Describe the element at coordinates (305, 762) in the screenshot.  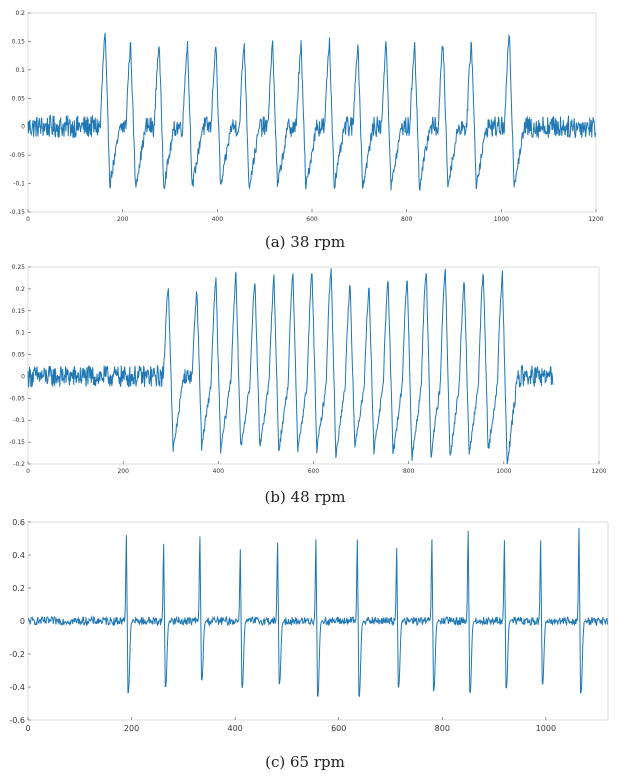
I see `caption-c: (c) 65 rpm` at that location.